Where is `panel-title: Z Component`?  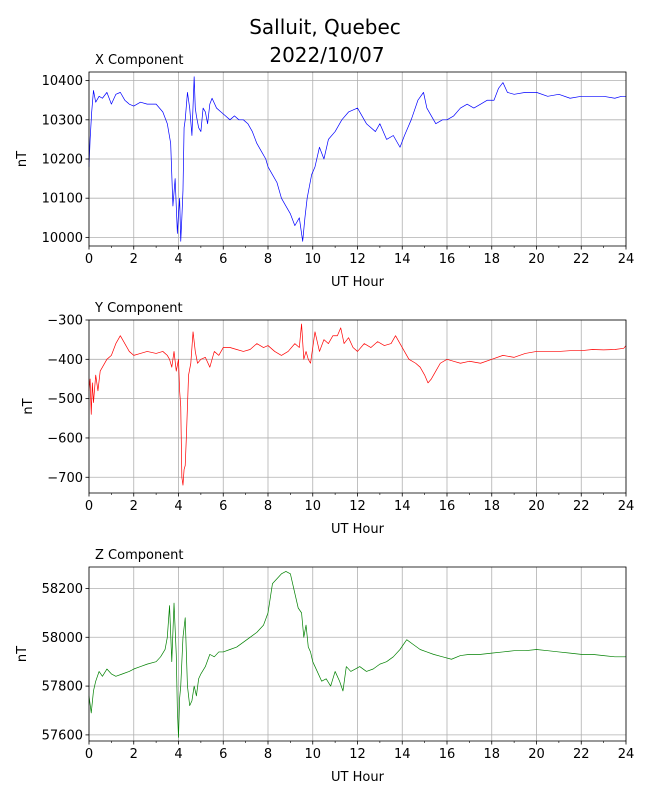
panel-title: Z Component is located at coordinates (139, 555).